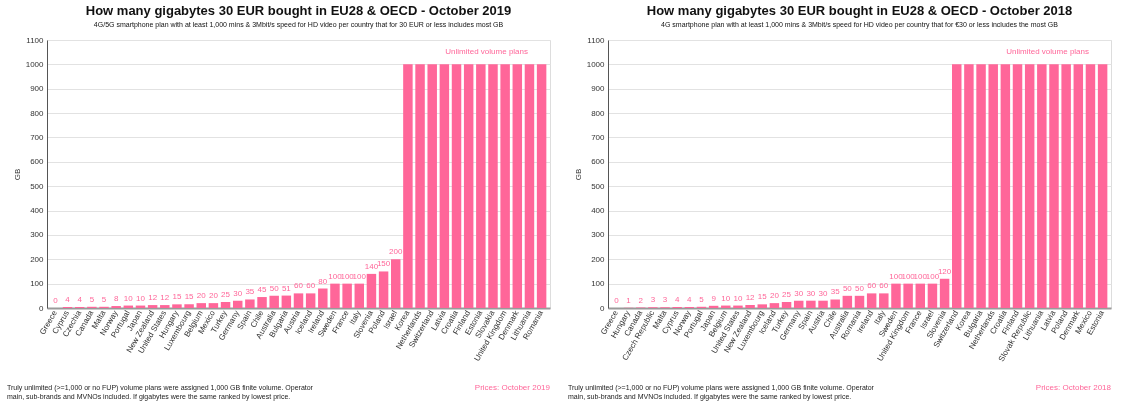 This screenshot has width=1131, height=412. I want to click on y-tick-label: 600, so click(37, 162).